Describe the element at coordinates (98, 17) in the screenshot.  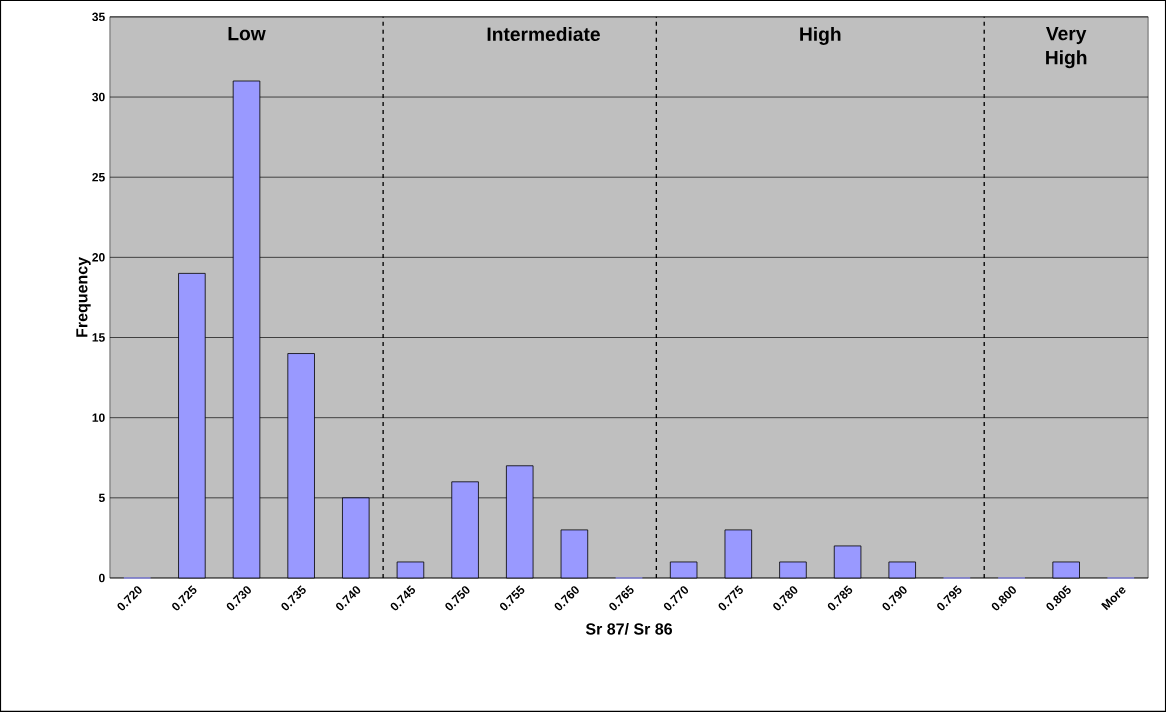
I see `y-tick-label: 35` at that location.